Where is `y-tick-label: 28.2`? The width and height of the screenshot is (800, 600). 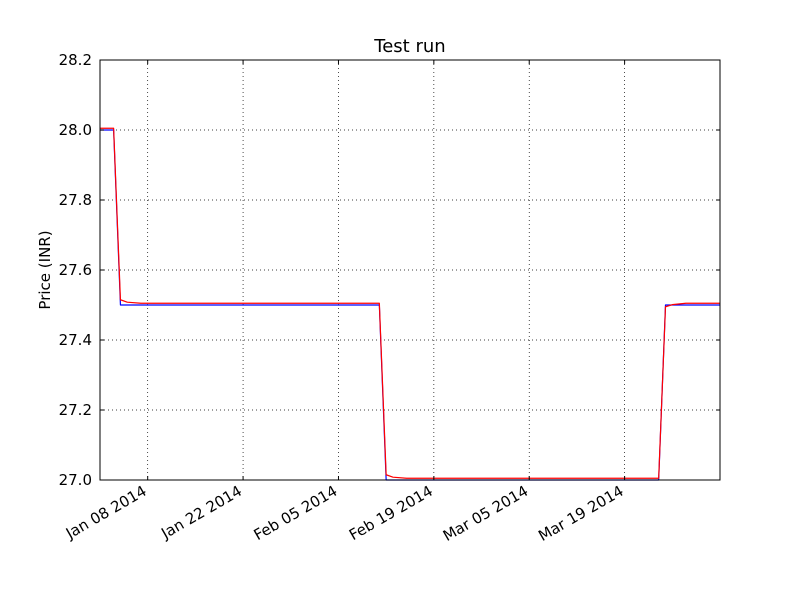
y-tick-label: 28.2 is located at coordinates (75, 60).